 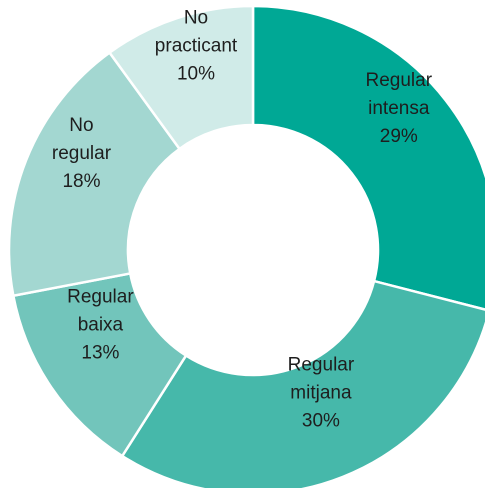 What do you see at coordinates (100, 353) in the screenshot?
I see `value-label: 13%` at bounding box center [100, 353].